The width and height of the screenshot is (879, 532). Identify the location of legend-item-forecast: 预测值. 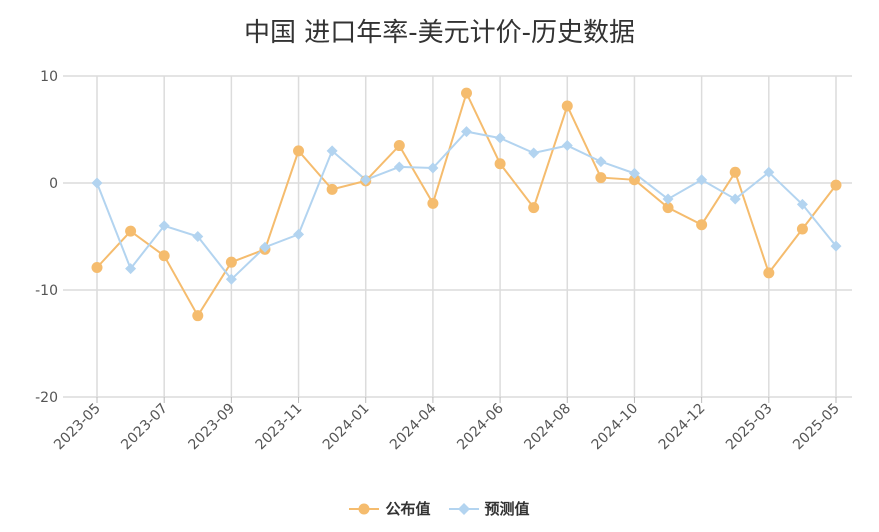
(489, 508).